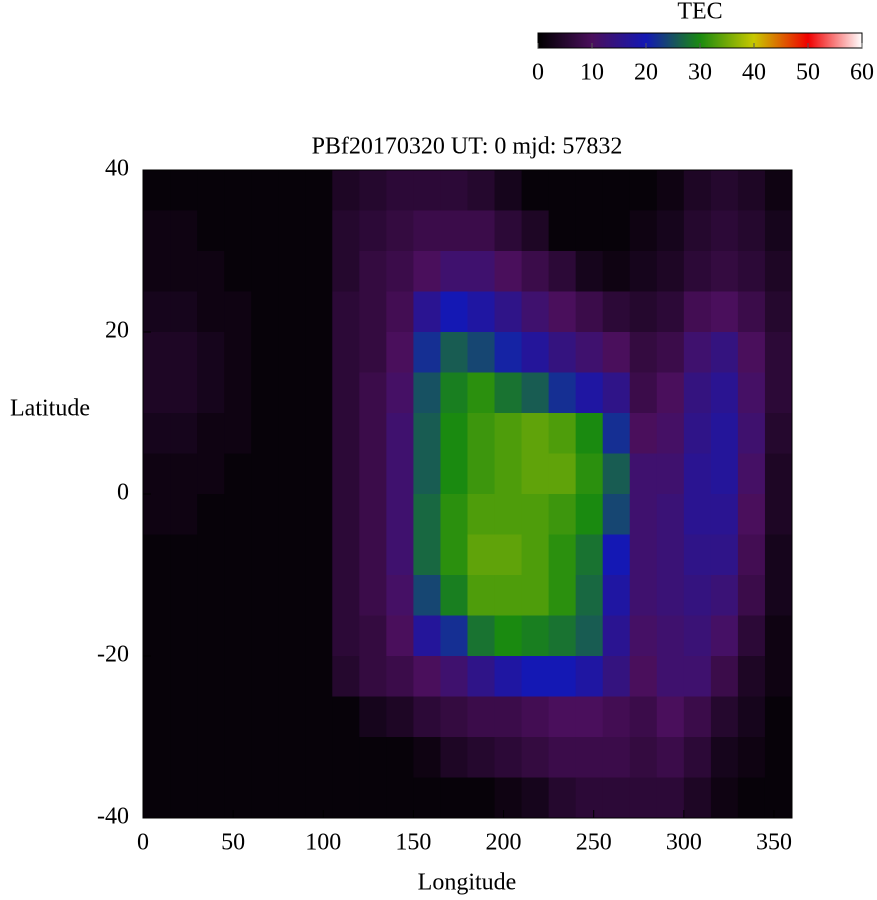 This screenshot has width=877, height=900. Describe the element at coordinates (646, 73) in the screenshot. I see `colorbar-tick-label: 20` at that location.